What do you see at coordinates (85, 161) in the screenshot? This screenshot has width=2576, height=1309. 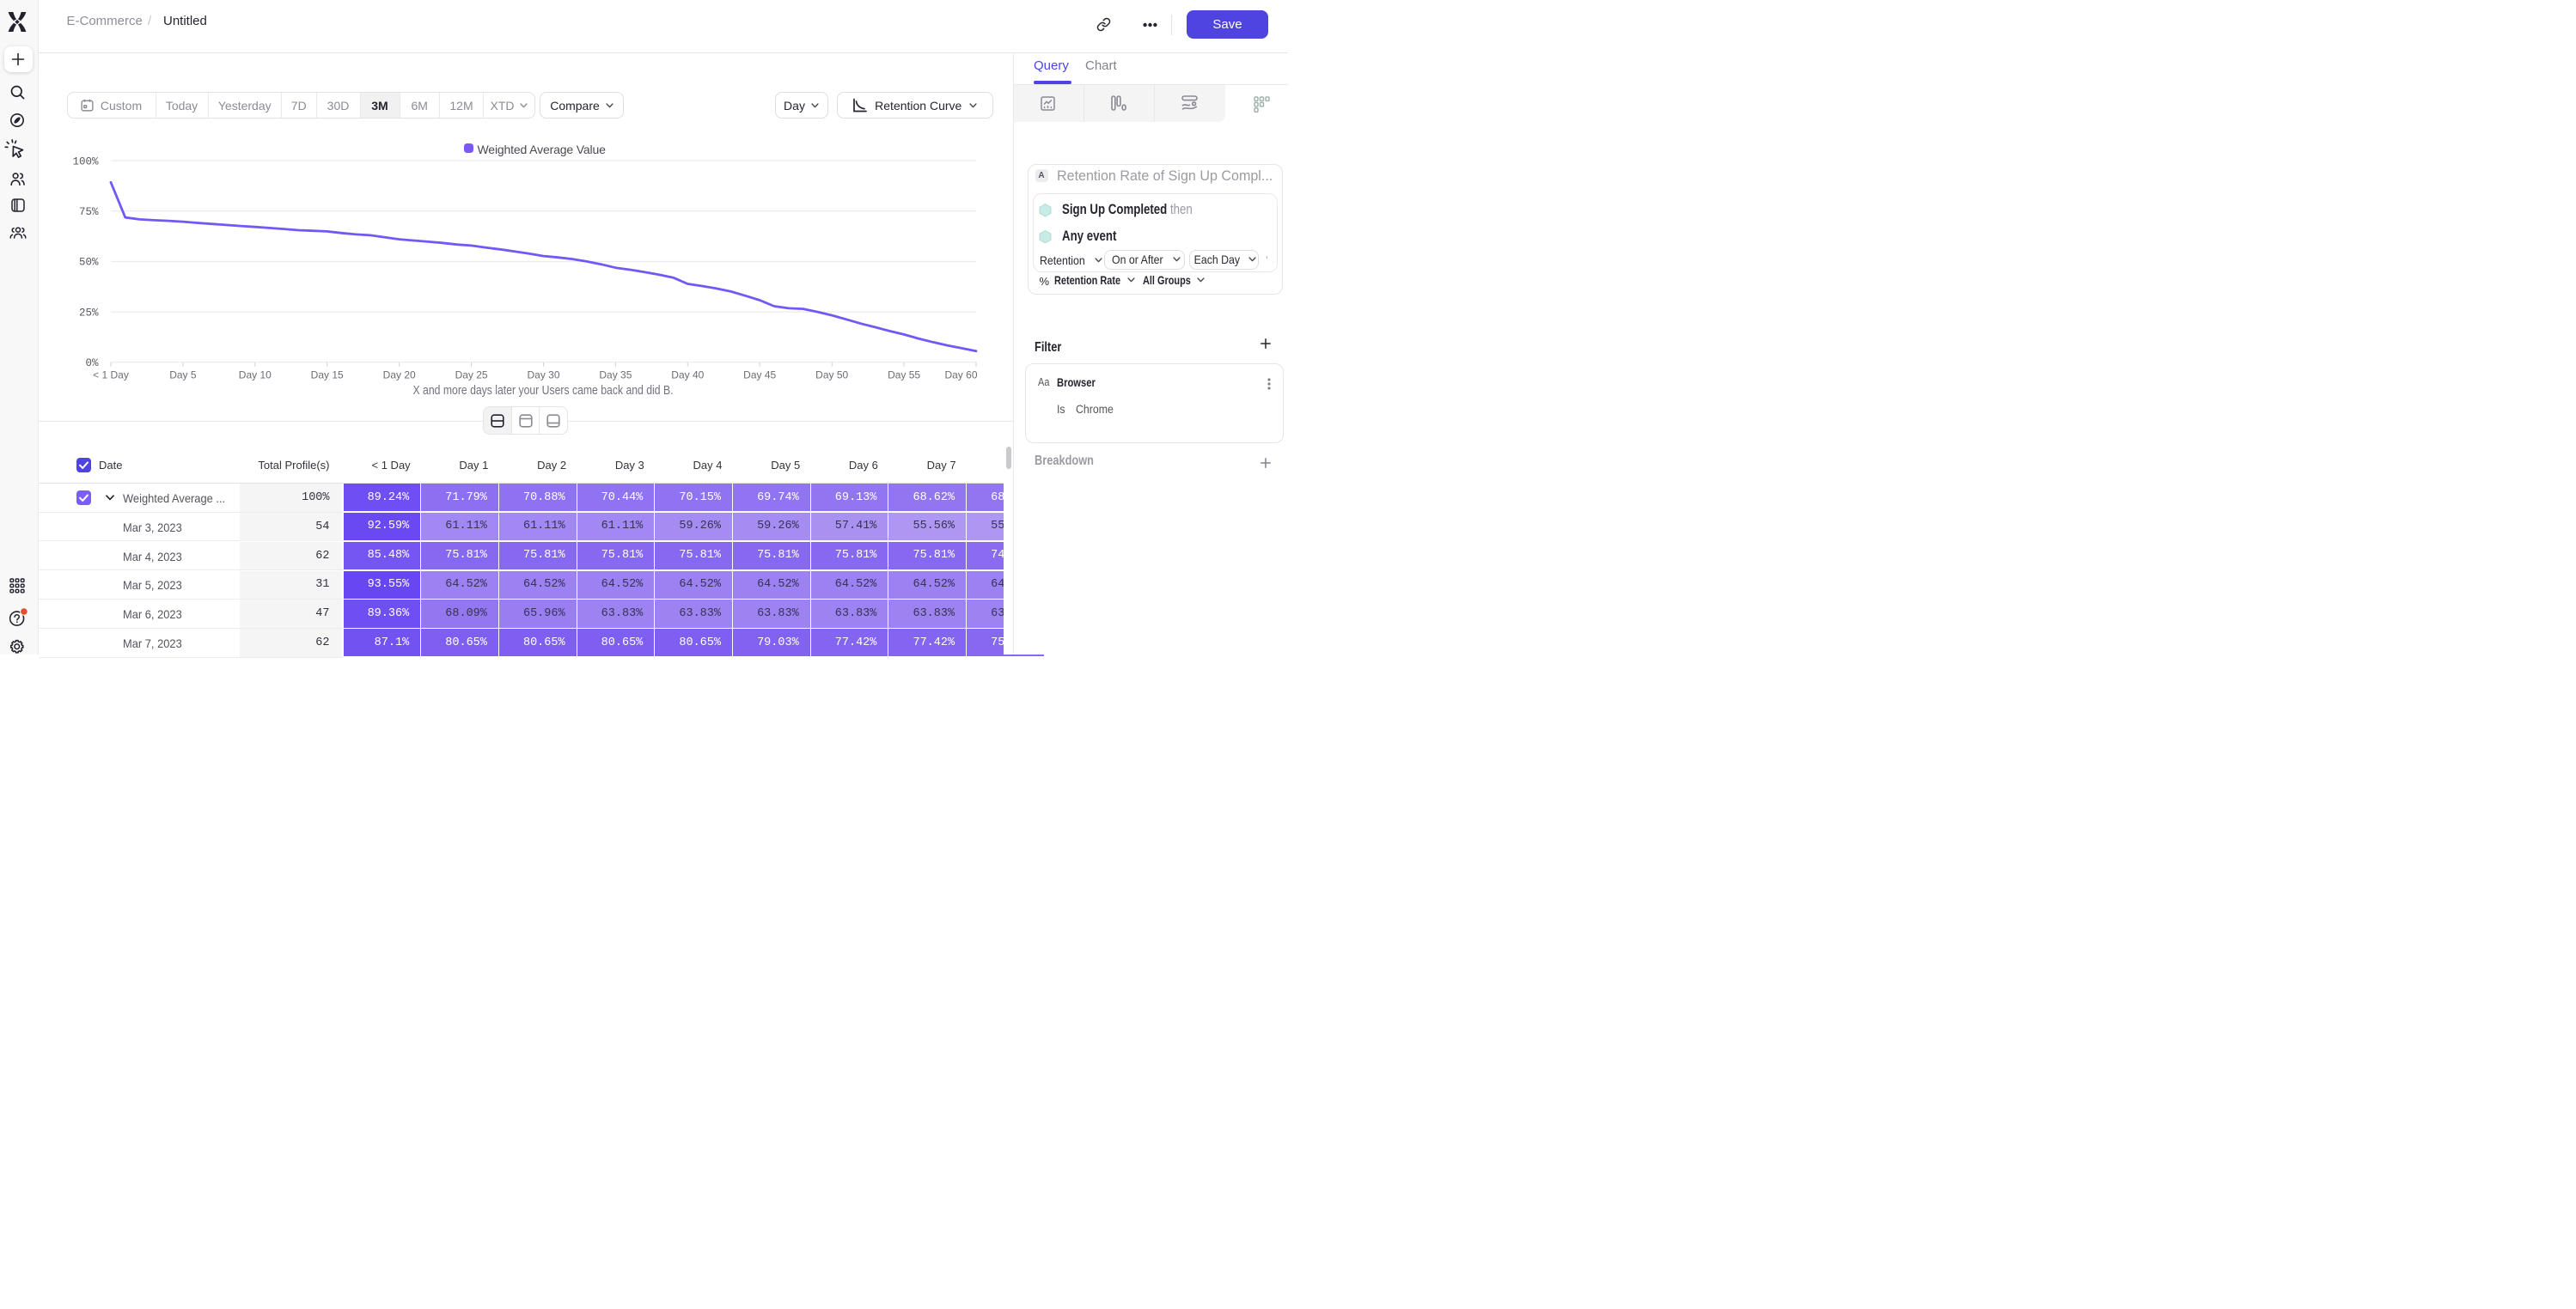 I see `svg-text: 100%` at bounding box center [85, 161].